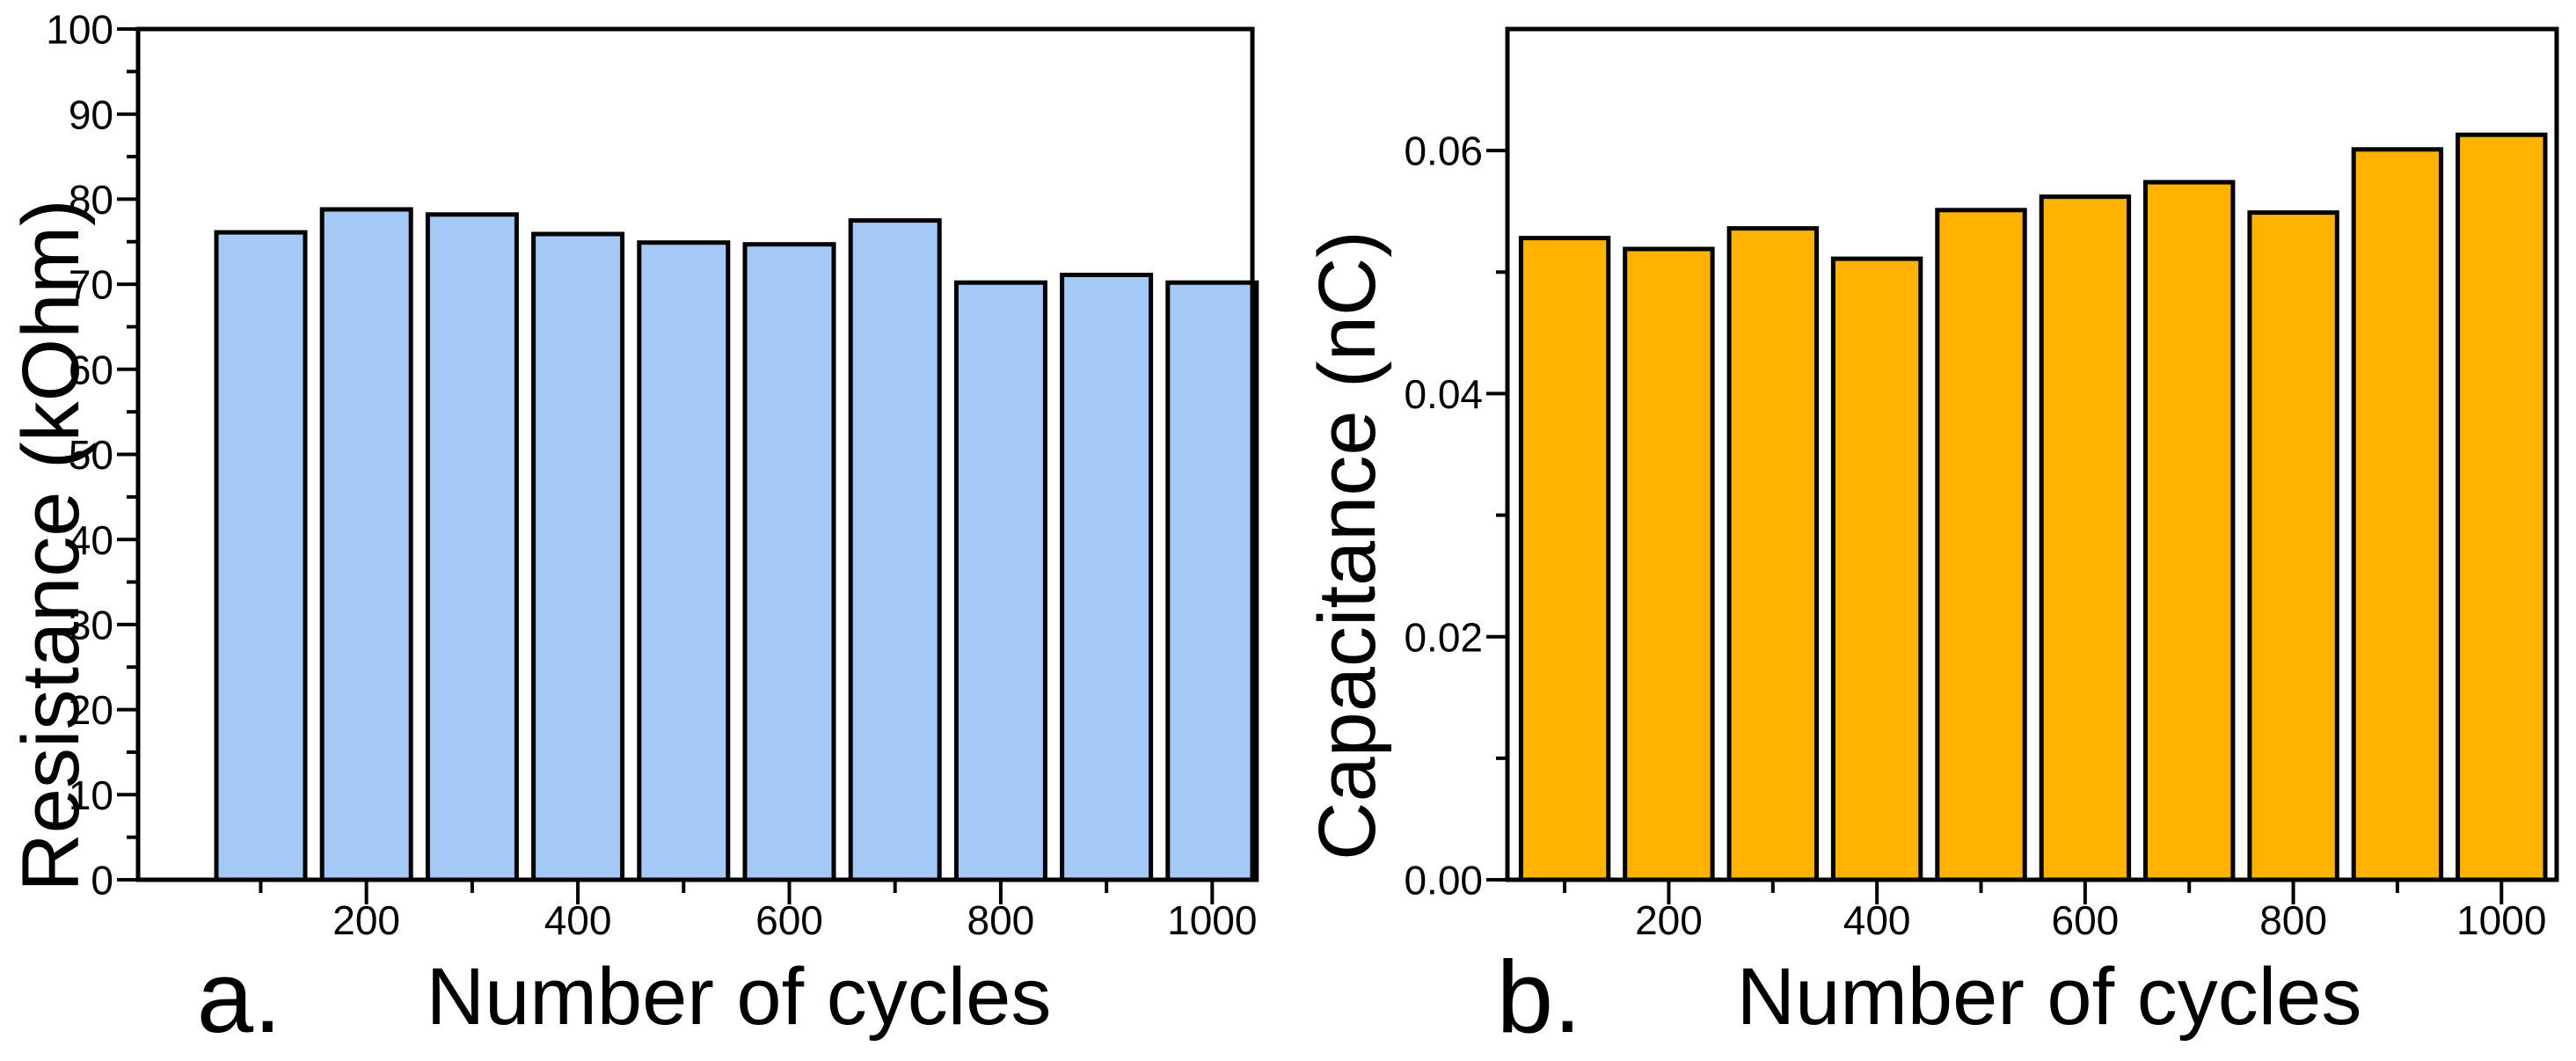 This screenshot has height=1061, width=2576. Describe the element at coordinates (91, 200) in the screenshot. I see `y-tick-label-a: 80` at that location.